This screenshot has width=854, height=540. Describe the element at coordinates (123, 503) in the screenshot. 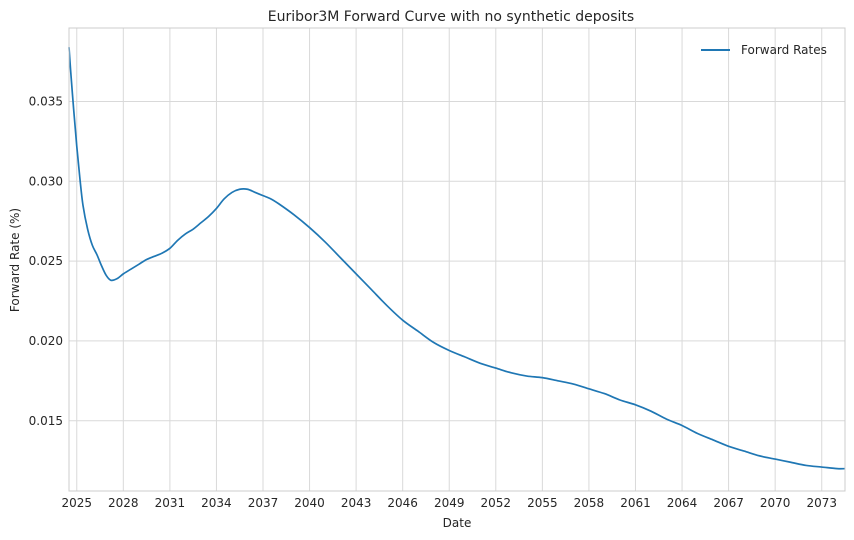

I see `x-tick-label: 2028` at that location.